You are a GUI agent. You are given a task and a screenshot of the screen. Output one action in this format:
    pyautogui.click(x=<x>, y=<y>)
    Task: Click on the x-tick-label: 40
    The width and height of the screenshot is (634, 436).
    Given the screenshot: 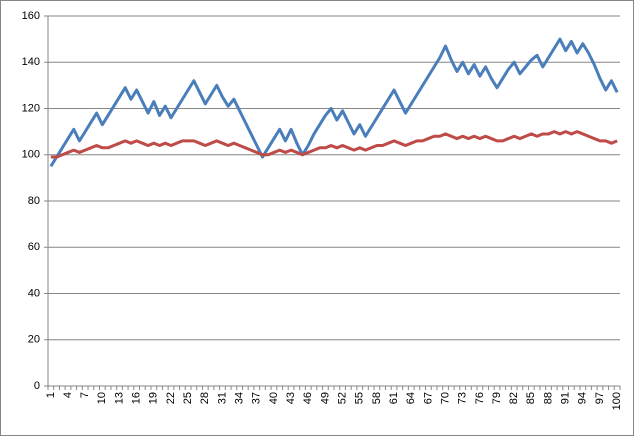 What is the action you would take?
    pyautogui.click(x=274, y=398)
    